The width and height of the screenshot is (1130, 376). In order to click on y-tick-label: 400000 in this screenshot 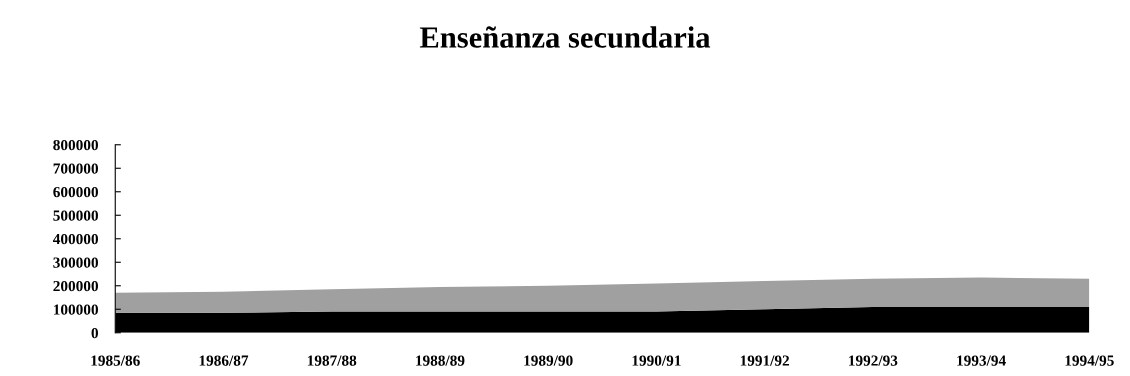, I will do `click(75, 239)`.